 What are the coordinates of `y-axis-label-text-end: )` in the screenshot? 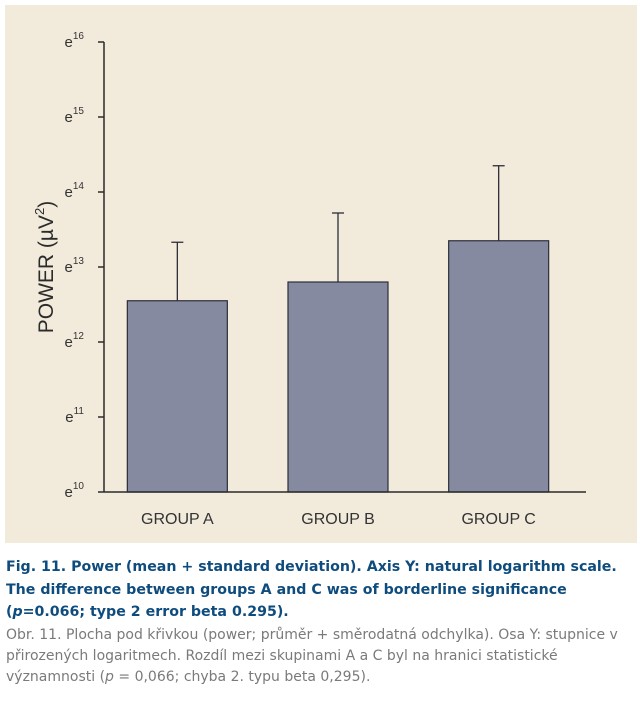 It's located at (46, 204).